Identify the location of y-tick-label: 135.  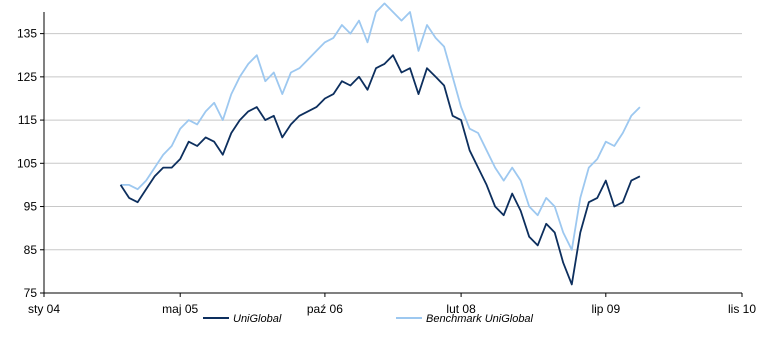
(27, 34).